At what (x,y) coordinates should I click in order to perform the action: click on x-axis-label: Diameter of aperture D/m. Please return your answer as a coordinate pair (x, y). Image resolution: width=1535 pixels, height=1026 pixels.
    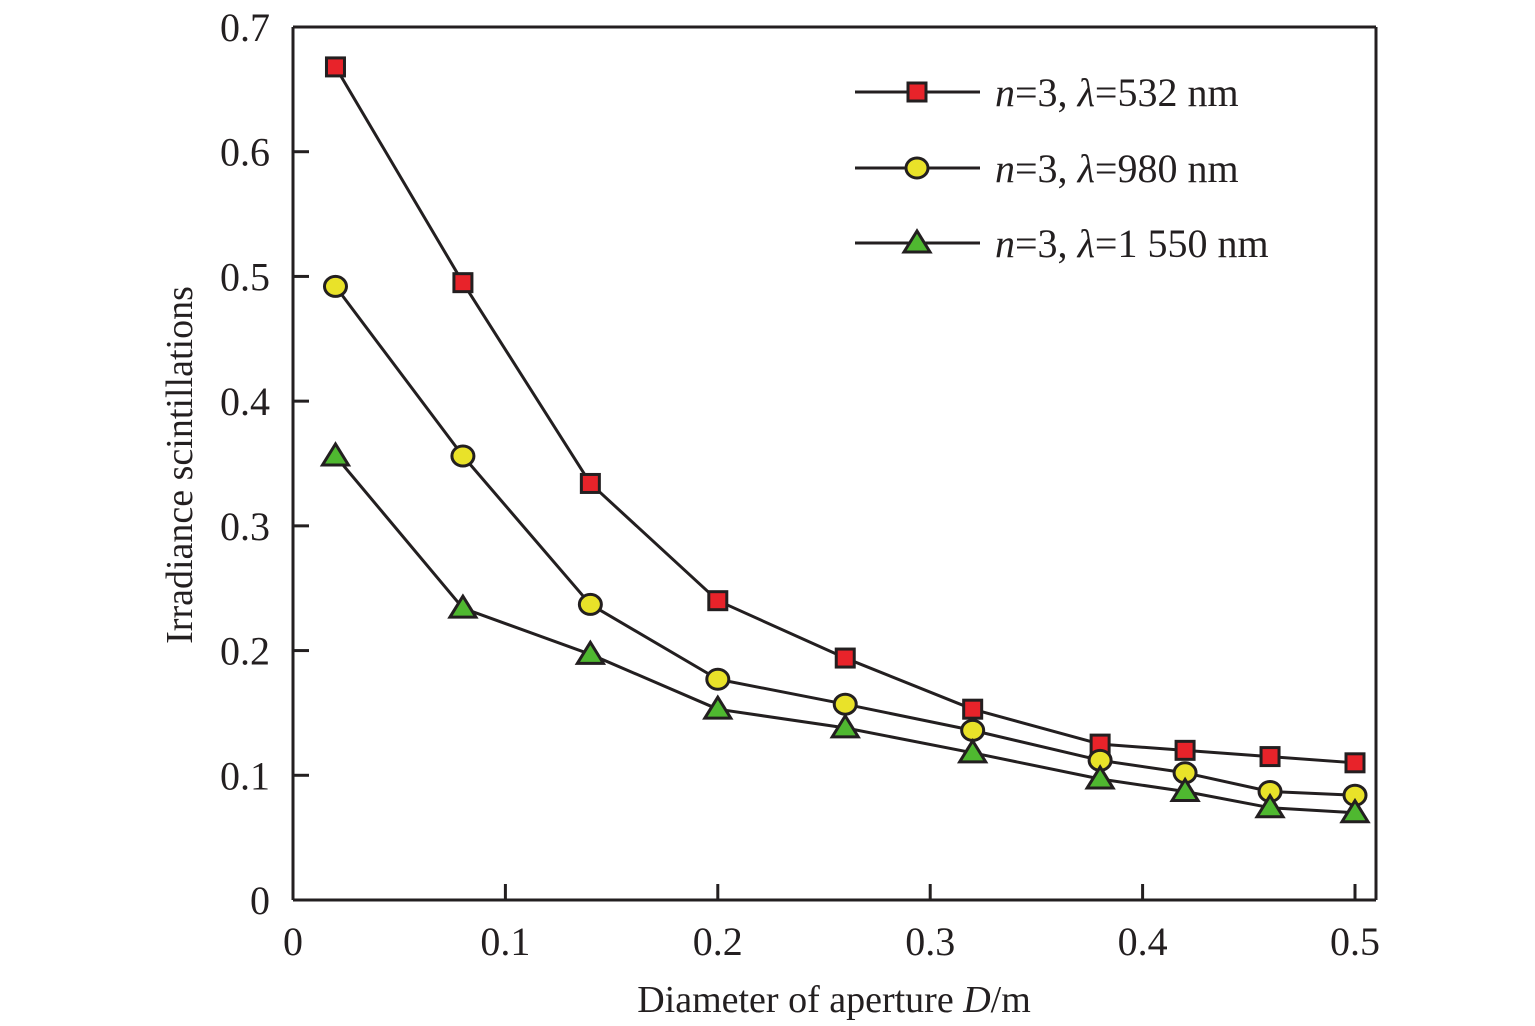
    Looking at the image, I should click on (834, 1000).